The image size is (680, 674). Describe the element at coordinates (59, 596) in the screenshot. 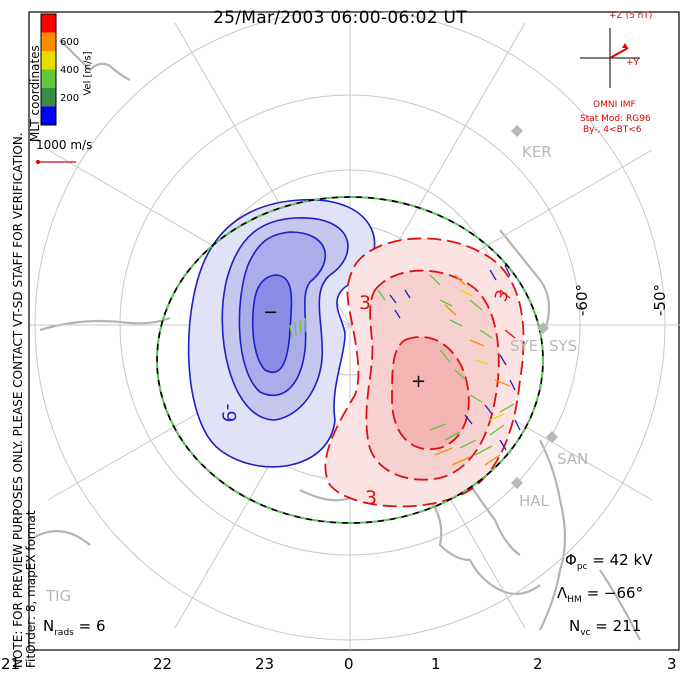

I see `station-label-tig: TIG` at that location.